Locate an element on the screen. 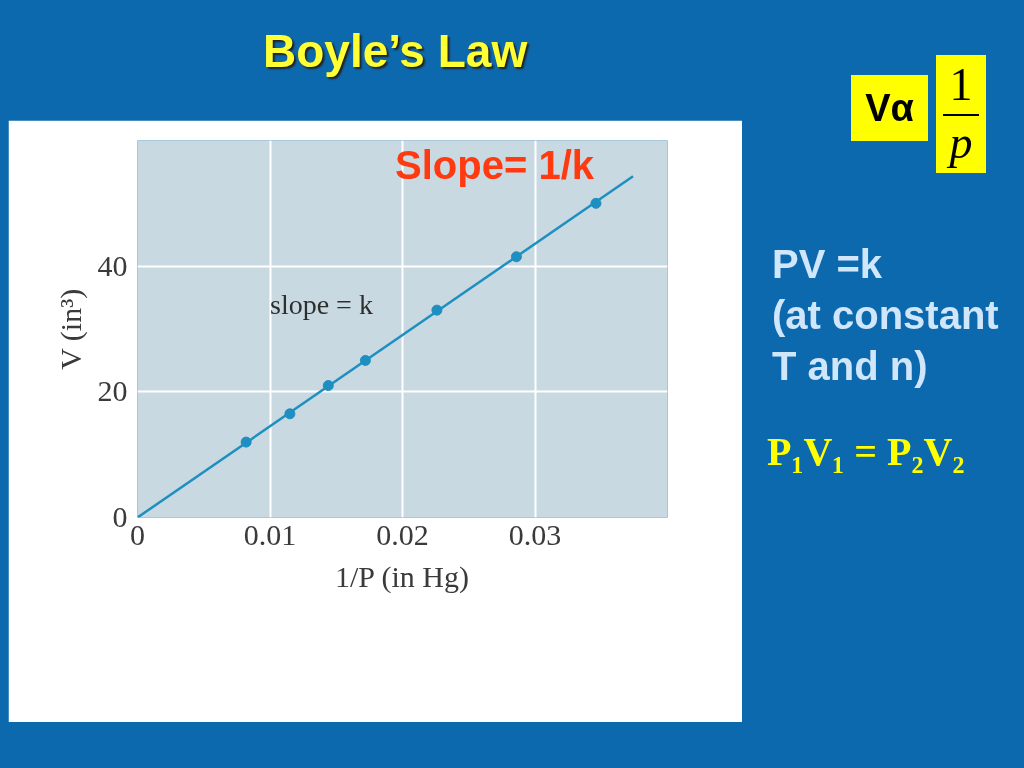 The image size is (1024, 768). text: P₁V₁ = P₂V₂ is located at coordinates (866, 452).